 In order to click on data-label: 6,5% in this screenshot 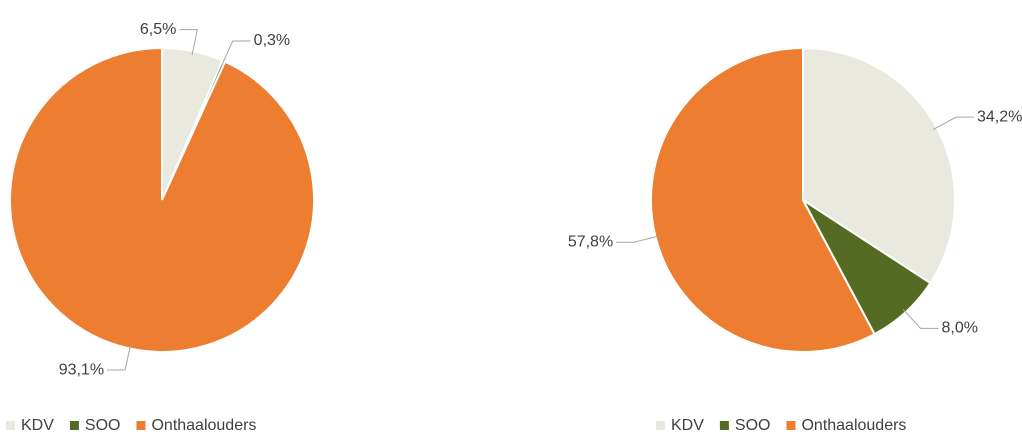, I will do `click(158, 29)`.